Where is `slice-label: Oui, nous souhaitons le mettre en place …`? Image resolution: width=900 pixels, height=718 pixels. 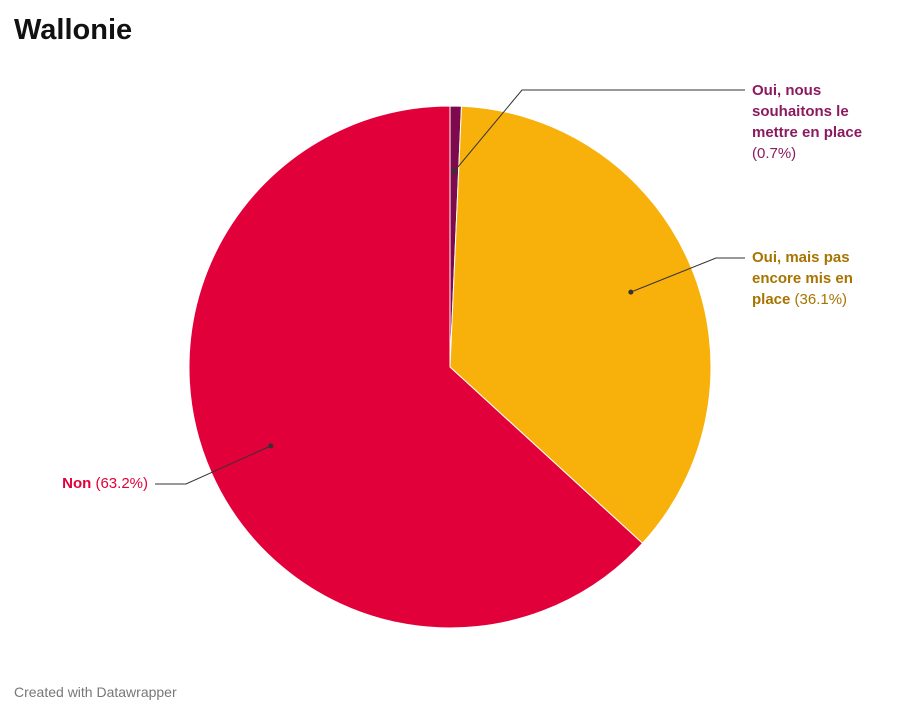 slice-label: Oui, nous souhaitons le mettre en place … is located at coordinates (819, 122).